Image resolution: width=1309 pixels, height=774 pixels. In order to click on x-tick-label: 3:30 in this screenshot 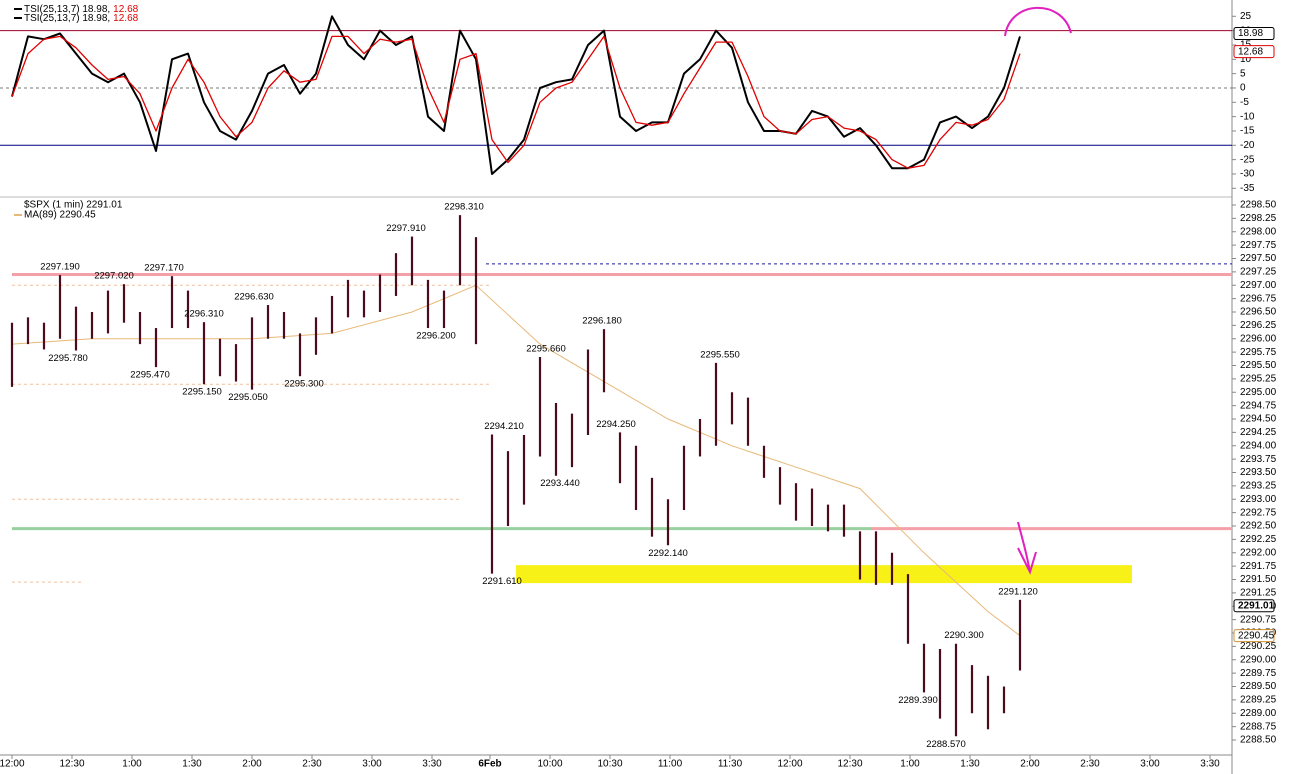, I will do `click(1210, 764)`.